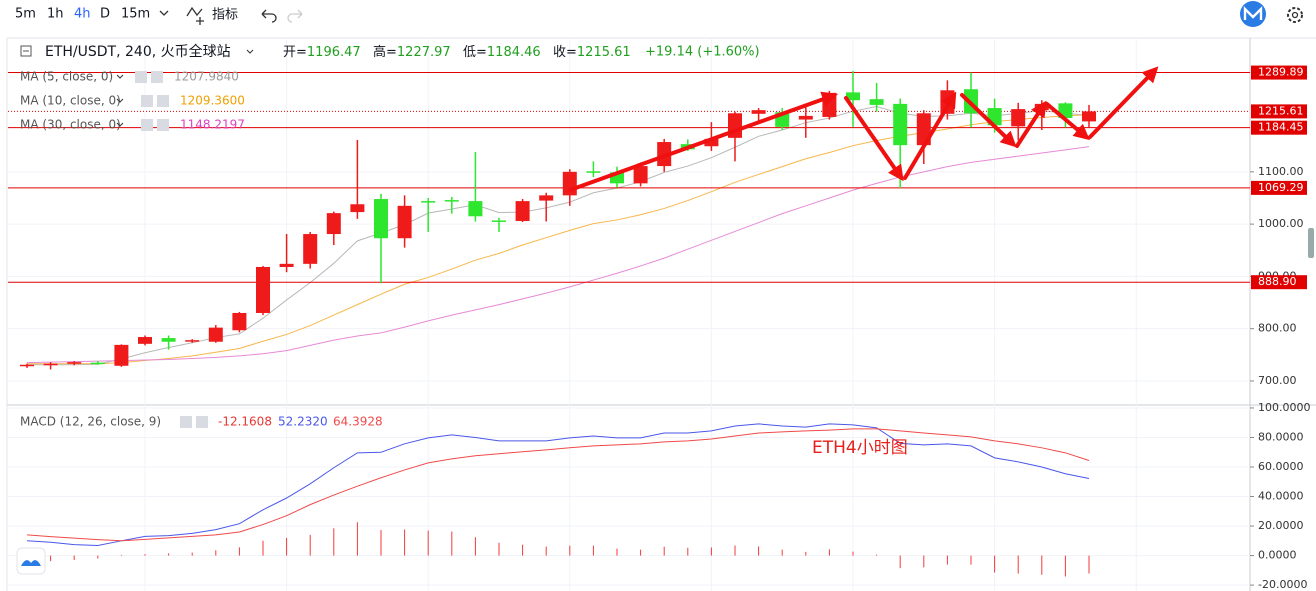  Describe the element at coordinates (1295, 15) in the screenshot. I see `settings-button` at that location.